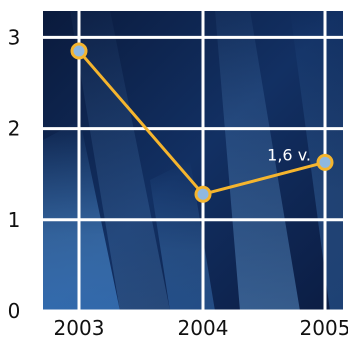  I want to click on y-tick-label: 2, so click(14, 129).